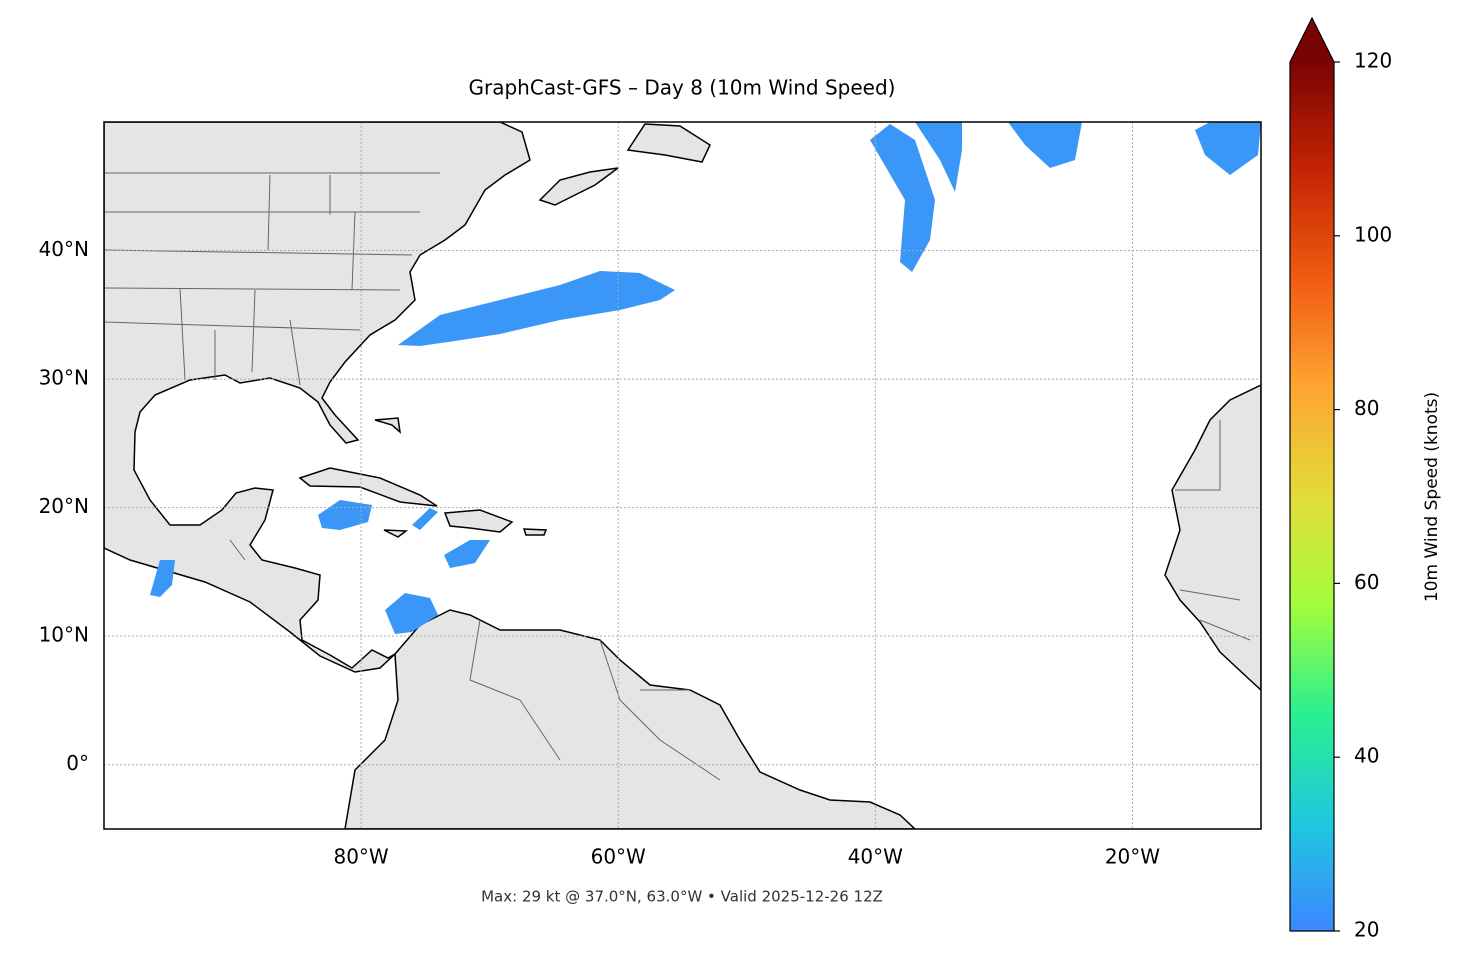 The height and width of the screenshot is (973, 1466). What do you see at coordinates (1366, 582) in the screenshot?
I see `colorbar-tick-label: 60` at bounding box center [1366, 582].